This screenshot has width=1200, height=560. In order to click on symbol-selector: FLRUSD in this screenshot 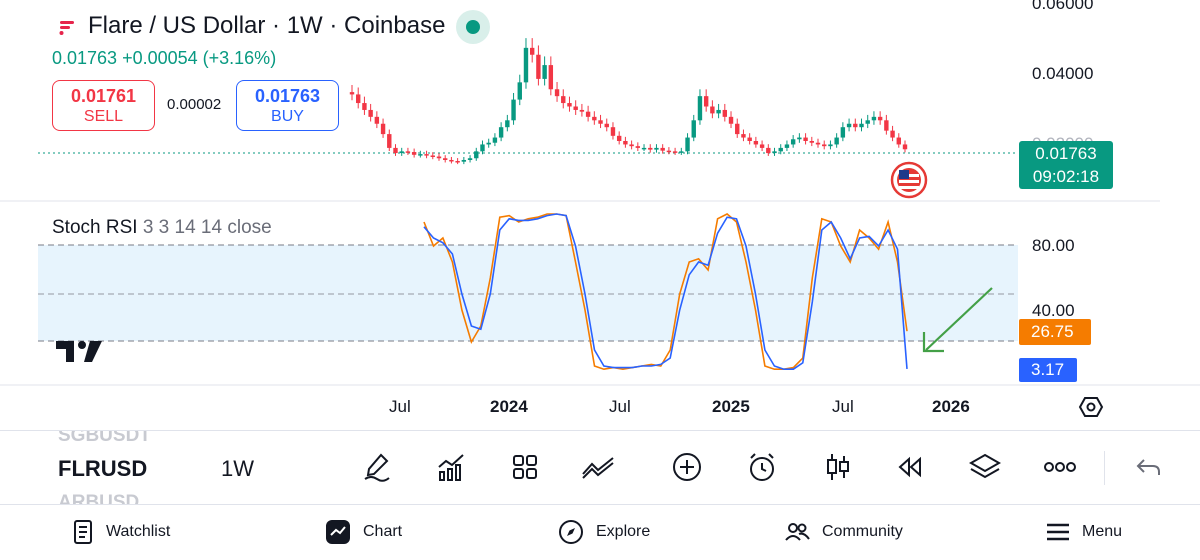, I will do `click(103, 468)`.